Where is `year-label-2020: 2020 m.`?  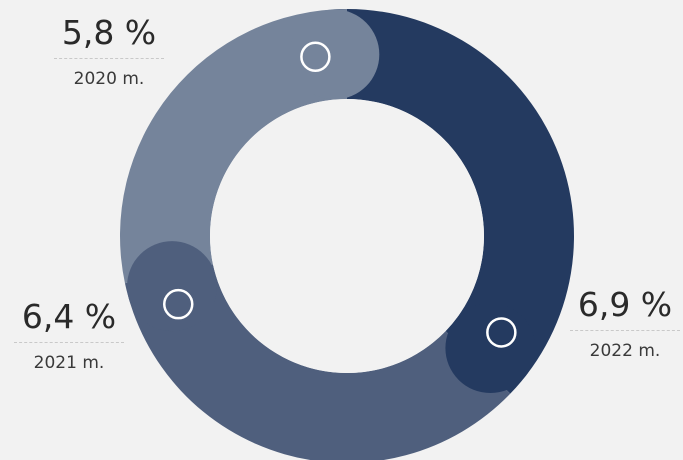
year-label-2020: 2020 m. is located at coordinates (109, 79).